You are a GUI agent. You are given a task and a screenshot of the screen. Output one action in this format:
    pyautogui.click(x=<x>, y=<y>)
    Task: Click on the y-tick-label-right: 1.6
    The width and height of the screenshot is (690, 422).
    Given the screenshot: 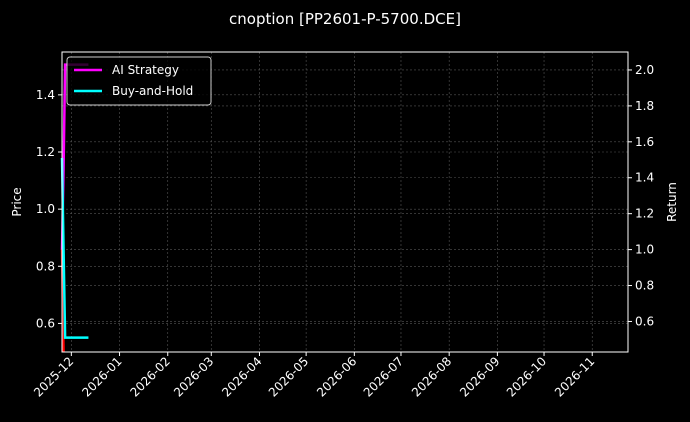 What is the action you would take?
    pyautogui.click(x=644, y=142)
    